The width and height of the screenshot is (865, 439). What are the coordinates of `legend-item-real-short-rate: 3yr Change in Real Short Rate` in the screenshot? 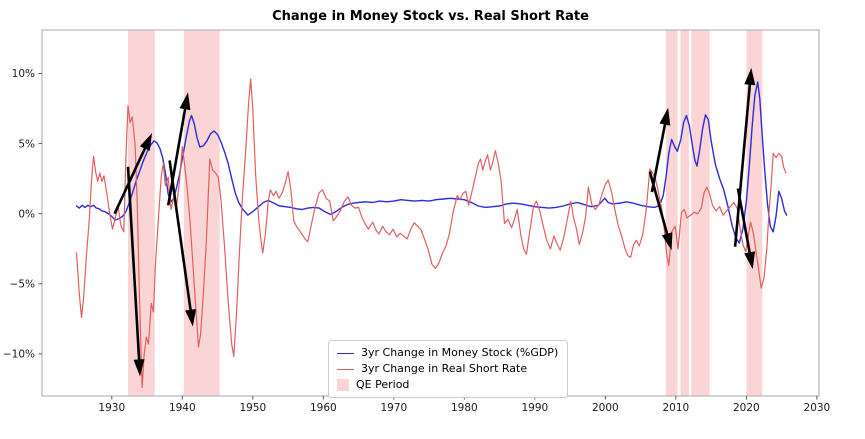 It's located at (447, 369).